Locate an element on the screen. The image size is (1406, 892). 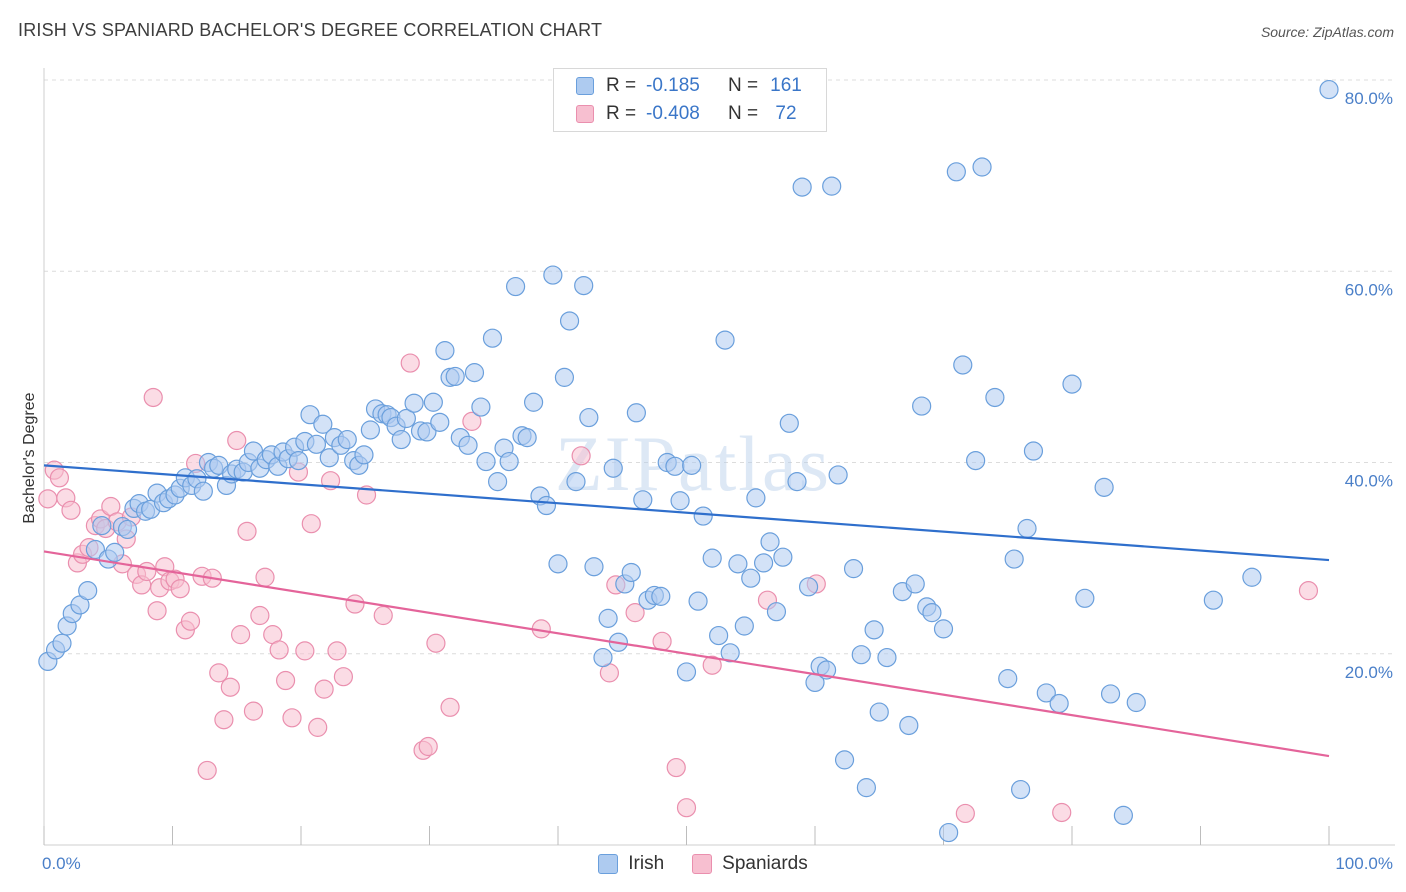
spaniards-legend-swatch is located at coordinates (702, 864).